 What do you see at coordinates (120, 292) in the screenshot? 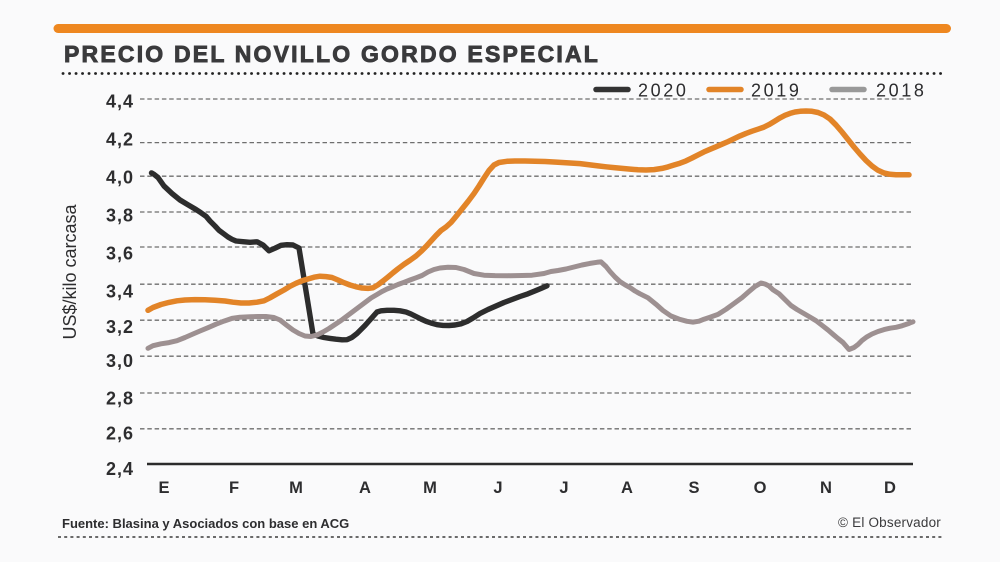
I see `svg-text: 3,4` at bounding box center [120, 292].